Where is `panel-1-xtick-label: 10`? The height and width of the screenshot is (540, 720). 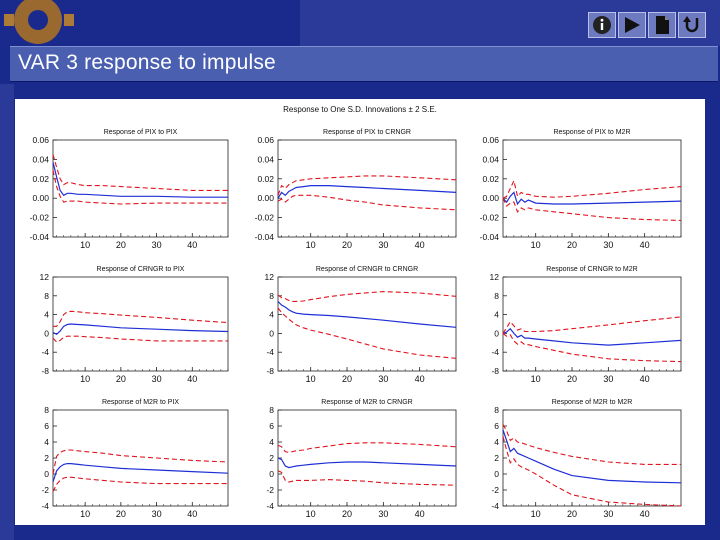 panel-1-xtick-label: 10 is located at coordinates (85, 245).